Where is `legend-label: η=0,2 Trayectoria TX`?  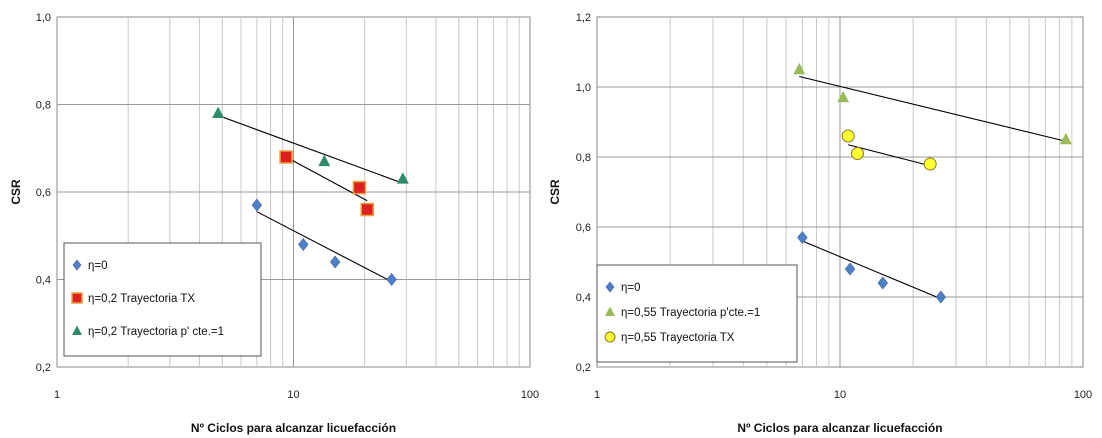 legend-label: η=0,2 Trayectoria TX is located at coordinates (141, 299).